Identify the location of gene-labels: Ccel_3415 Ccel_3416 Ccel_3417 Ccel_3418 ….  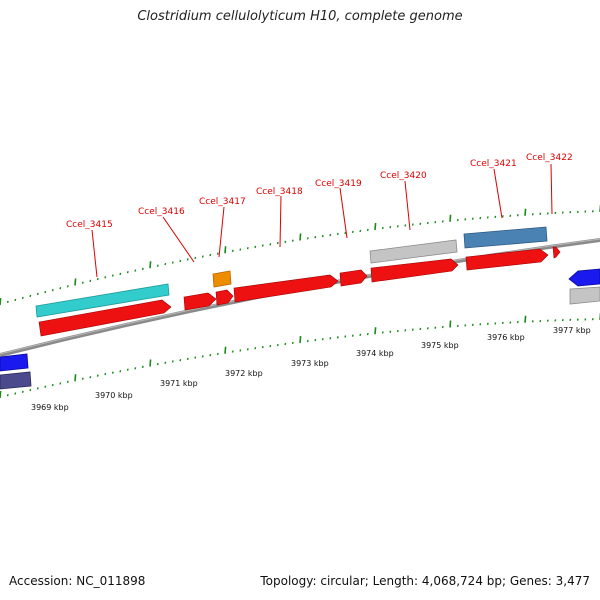
(319, 191).